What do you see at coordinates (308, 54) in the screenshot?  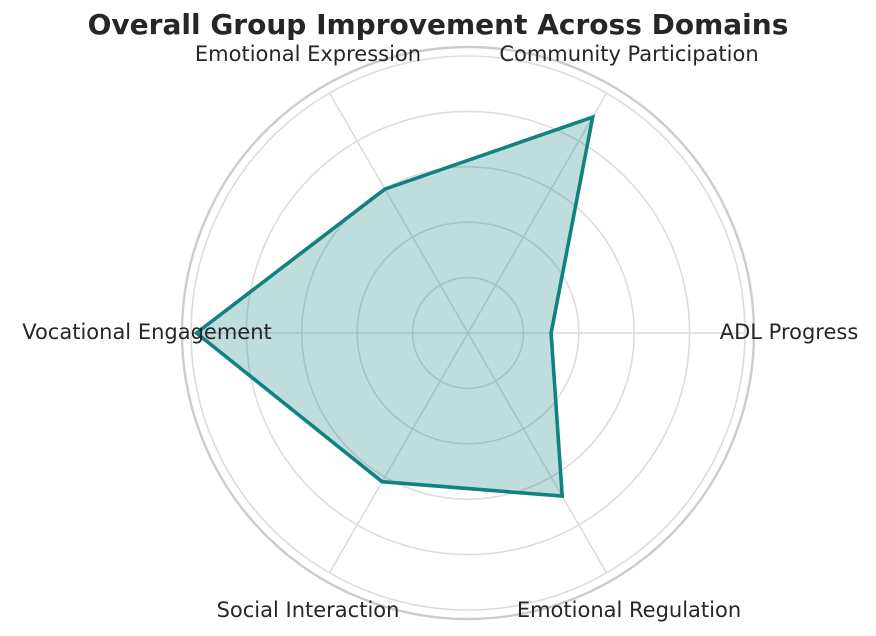 I see `axis-label: Emotional Expression` at bounding box center [308, 54].